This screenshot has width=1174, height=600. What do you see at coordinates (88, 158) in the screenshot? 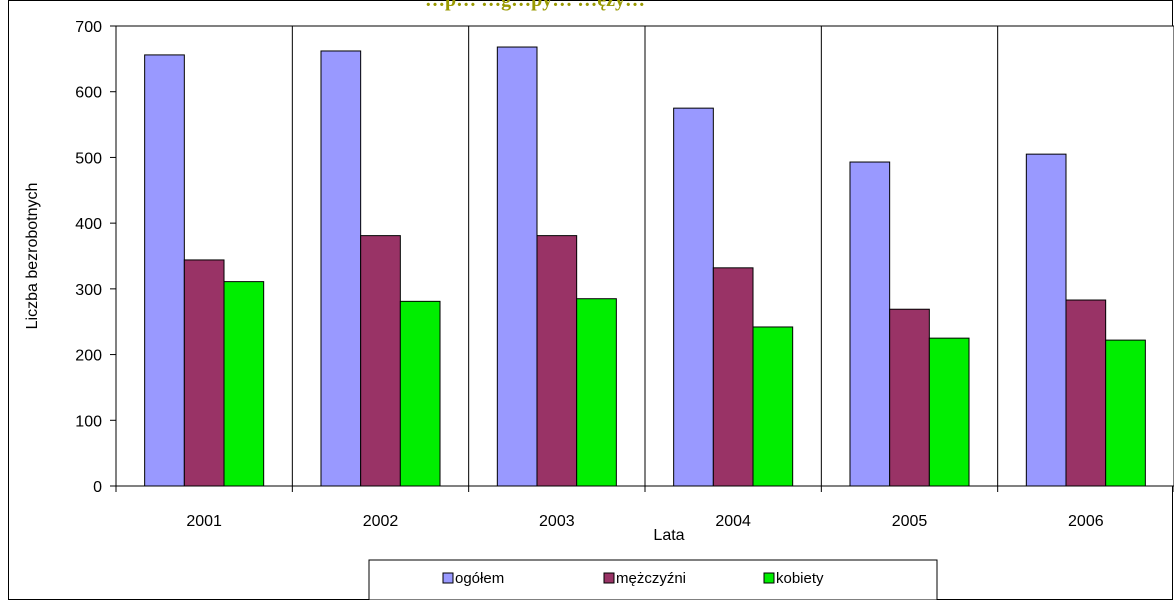
I see `y-tick-label: 500` at bounding box center [88, 158].